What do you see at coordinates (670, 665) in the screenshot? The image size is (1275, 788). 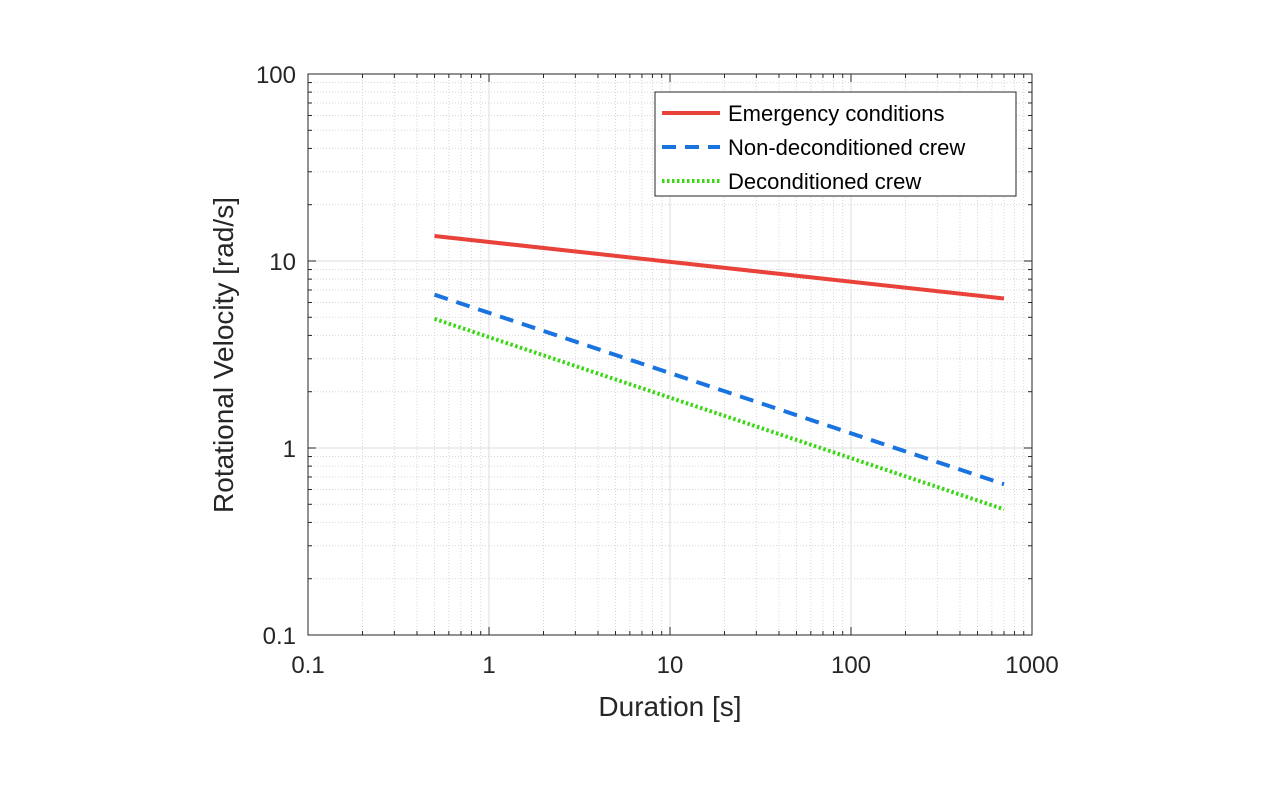 I see `x-tick-label: 10` at bounding box center [670, 665].